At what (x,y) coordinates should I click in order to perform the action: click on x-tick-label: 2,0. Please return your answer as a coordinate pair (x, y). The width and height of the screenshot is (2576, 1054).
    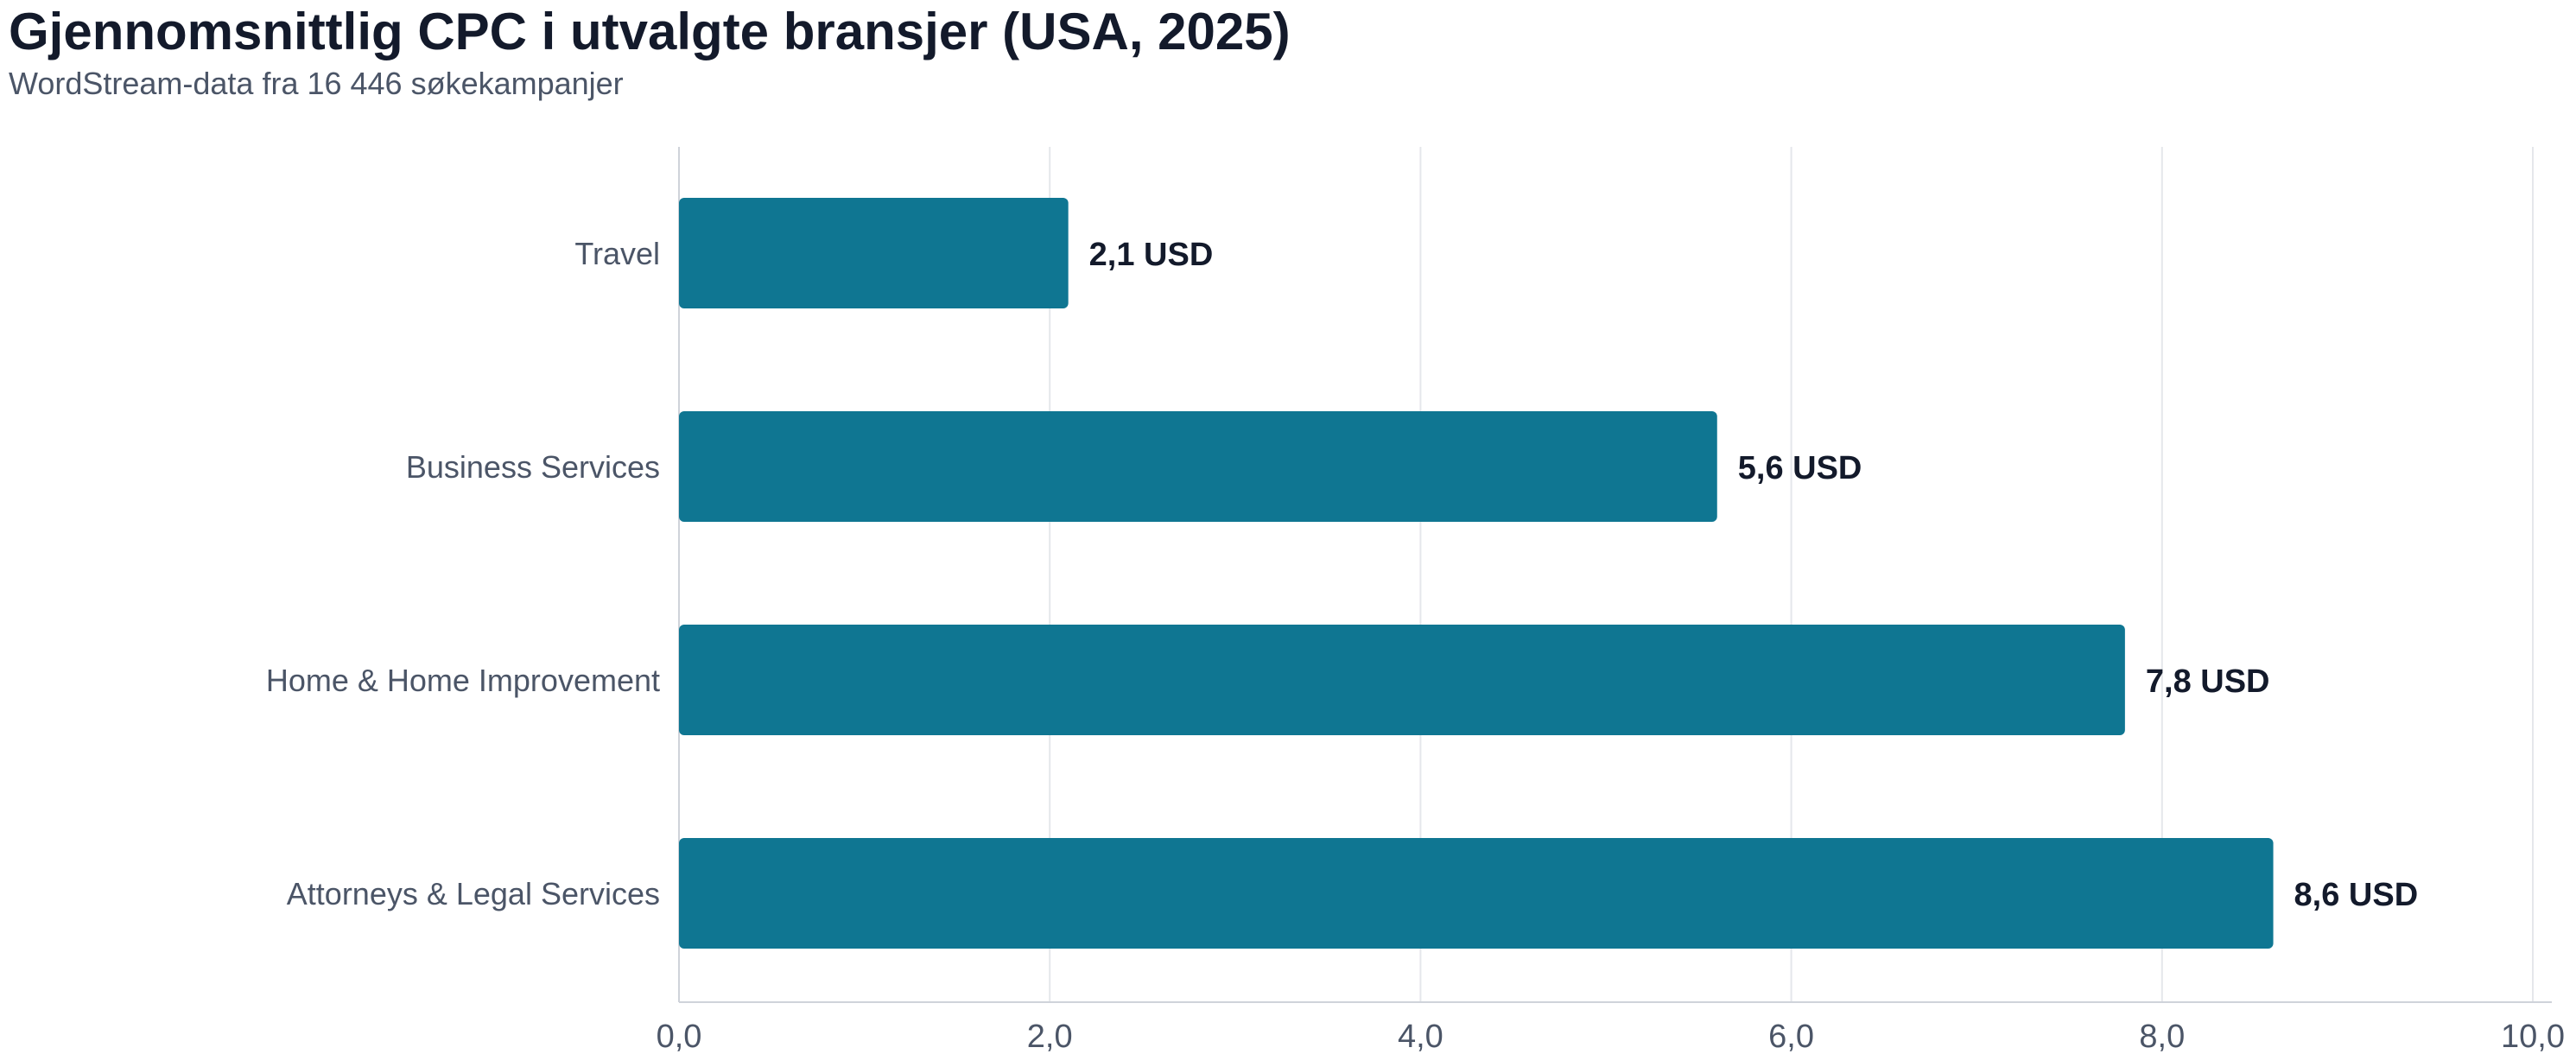
    Looking at the image, I should click on (1050, 1036).